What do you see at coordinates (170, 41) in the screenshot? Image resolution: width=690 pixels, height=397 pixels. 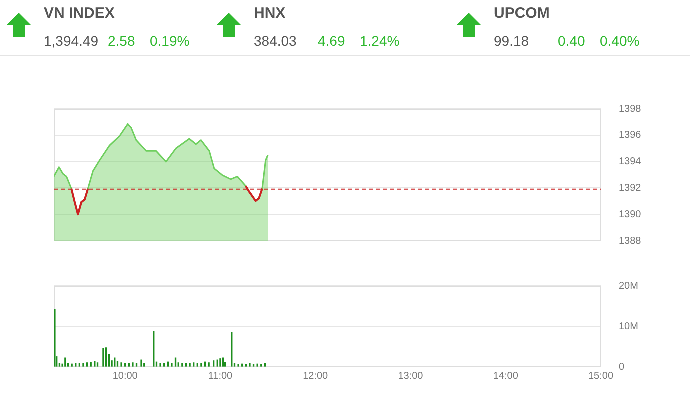 I see `data-label: 0.19%` at bounding box center [170, 41].